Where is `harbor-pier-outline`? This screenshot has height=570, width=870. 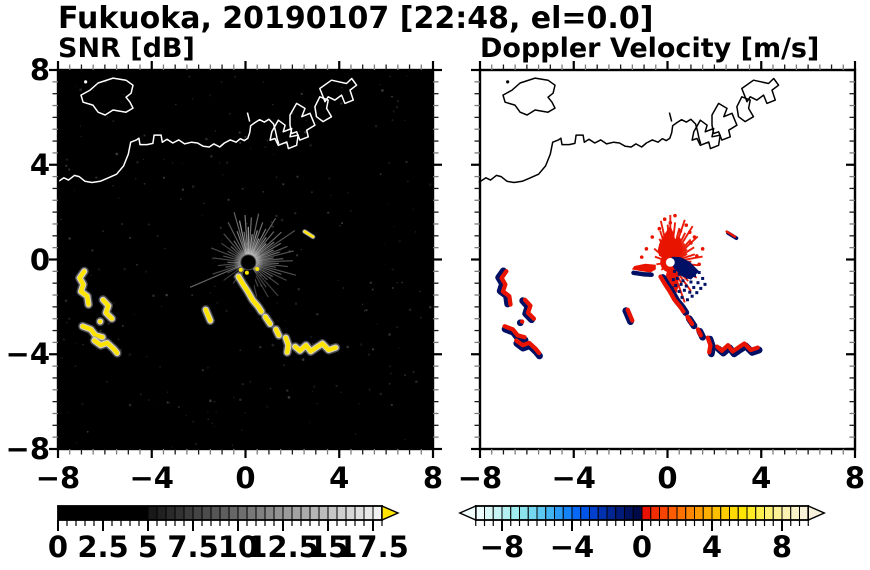 harbor-pier-outline is located at coordinates (724, 121).